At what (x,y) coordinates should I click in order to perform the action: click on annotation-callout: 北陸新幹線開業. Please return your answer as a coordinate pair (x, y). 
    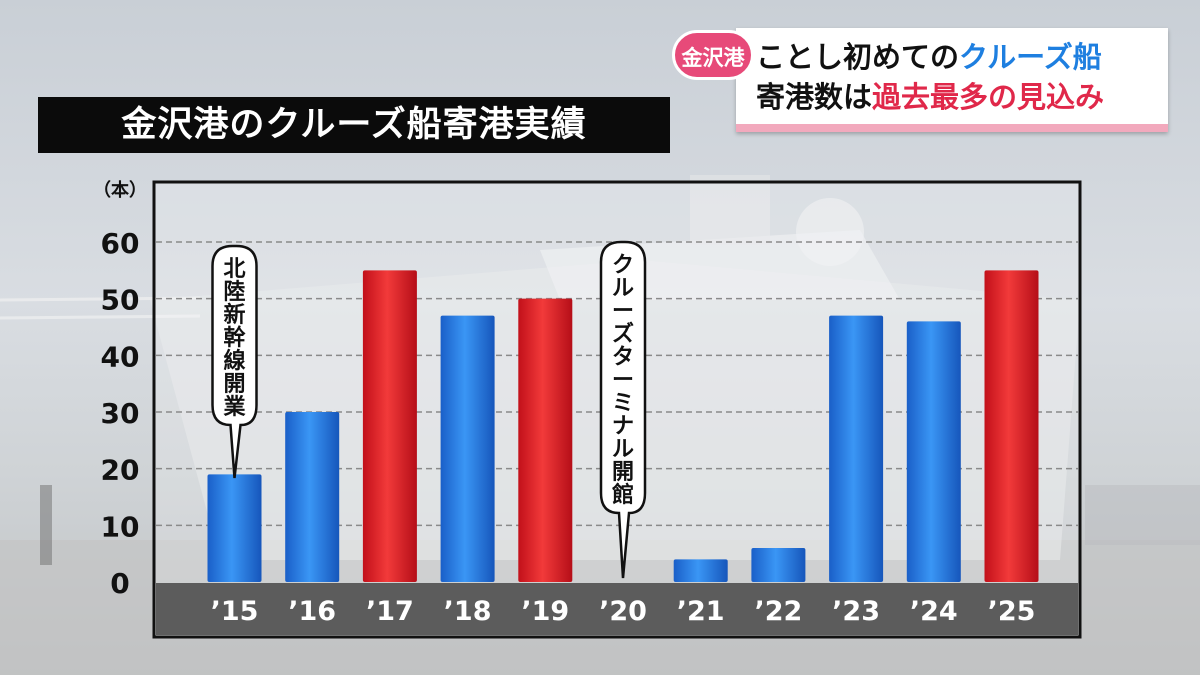
    Looking at the image, I should click on (234, 361).